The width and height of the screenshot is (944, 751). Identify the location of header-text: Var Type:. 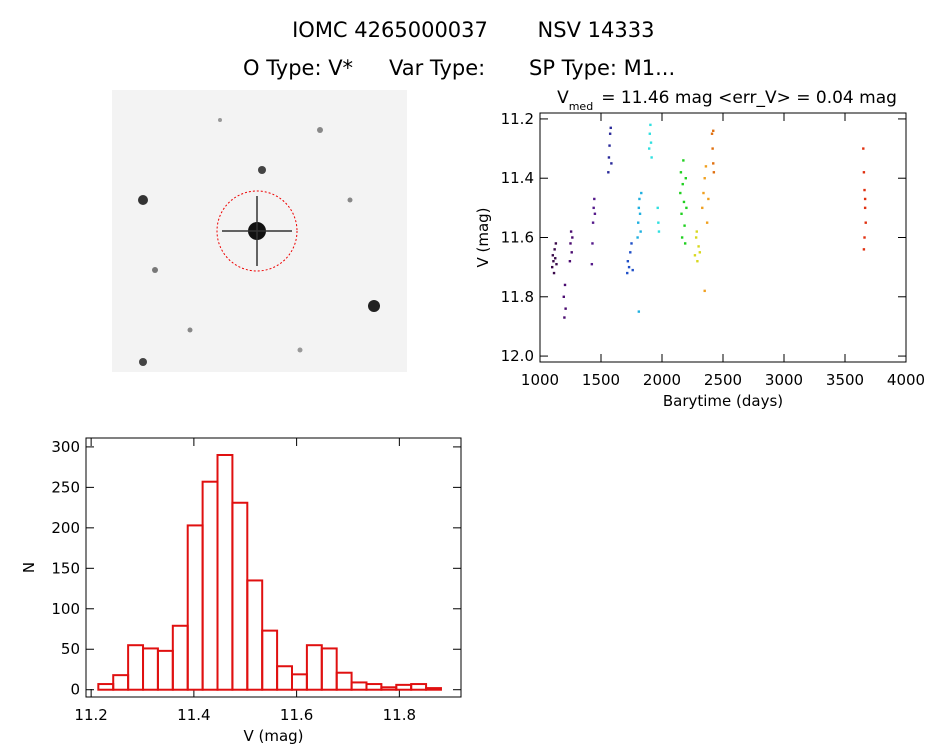
(437, 68).